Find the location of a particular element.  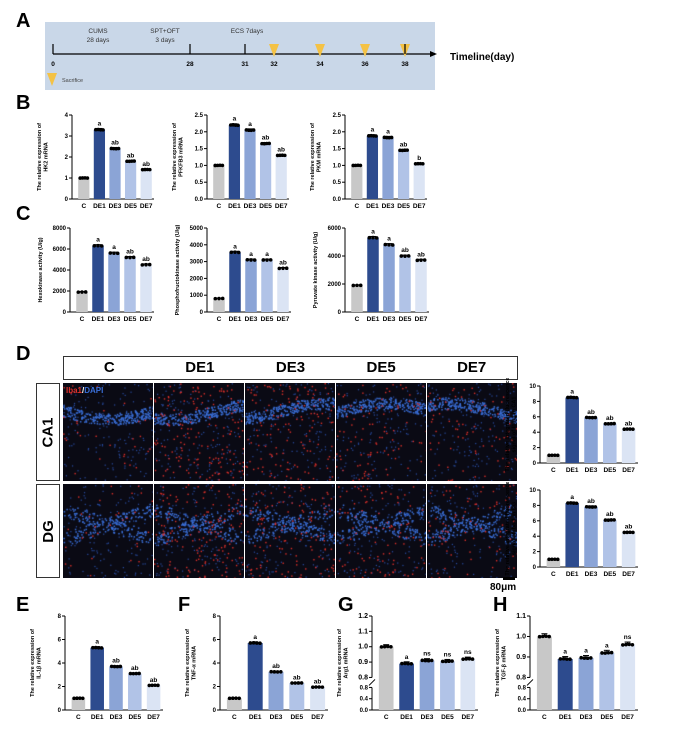

y-axis-label-line: TNF-α mRNA is located at coordinates (195, 663).